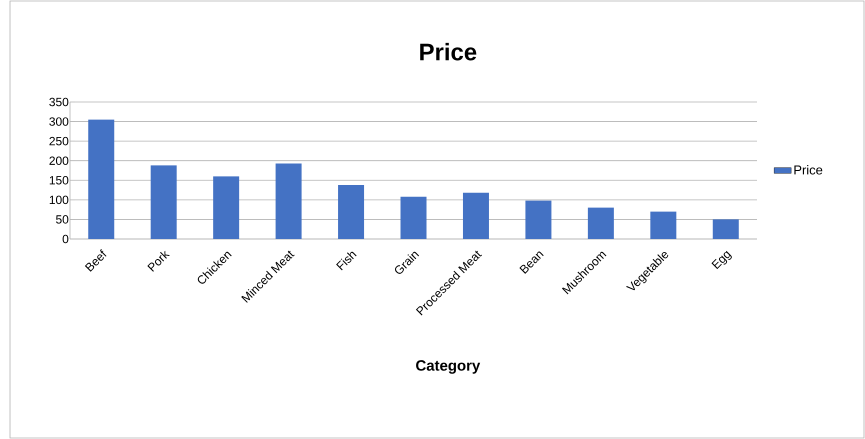 This screenshot has width=865, height=439. What do you see at coordinates (346, 261) in the screenshot?
I see `x-tick-label: Fish` at bounding box center [346, 261].